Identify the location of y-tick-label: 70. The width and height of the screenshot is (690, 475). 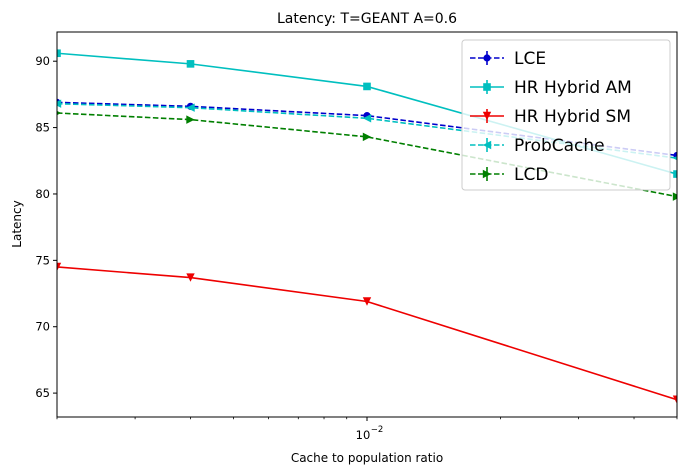
(42, 327).